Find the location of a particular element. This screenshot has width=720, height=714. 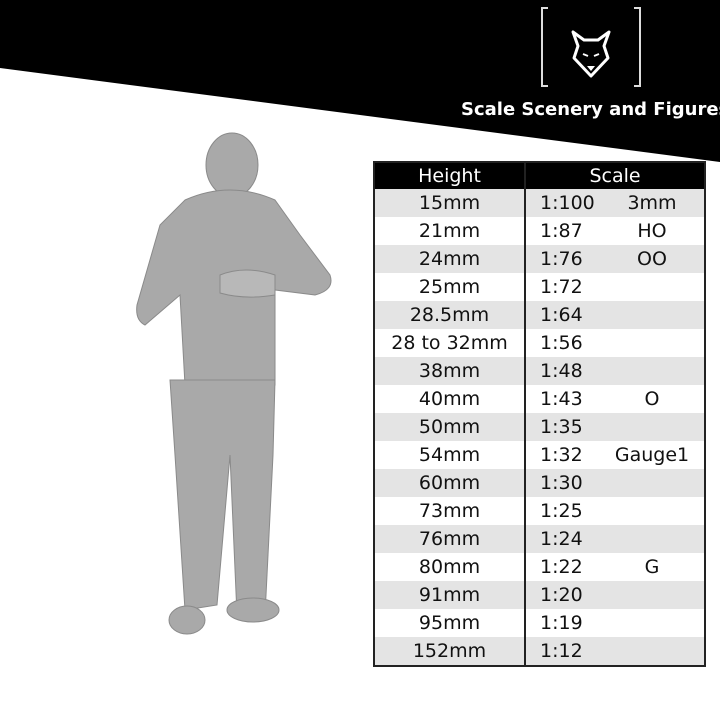

table-row: 25mm 1:72 is located at coordinates (539, 287).